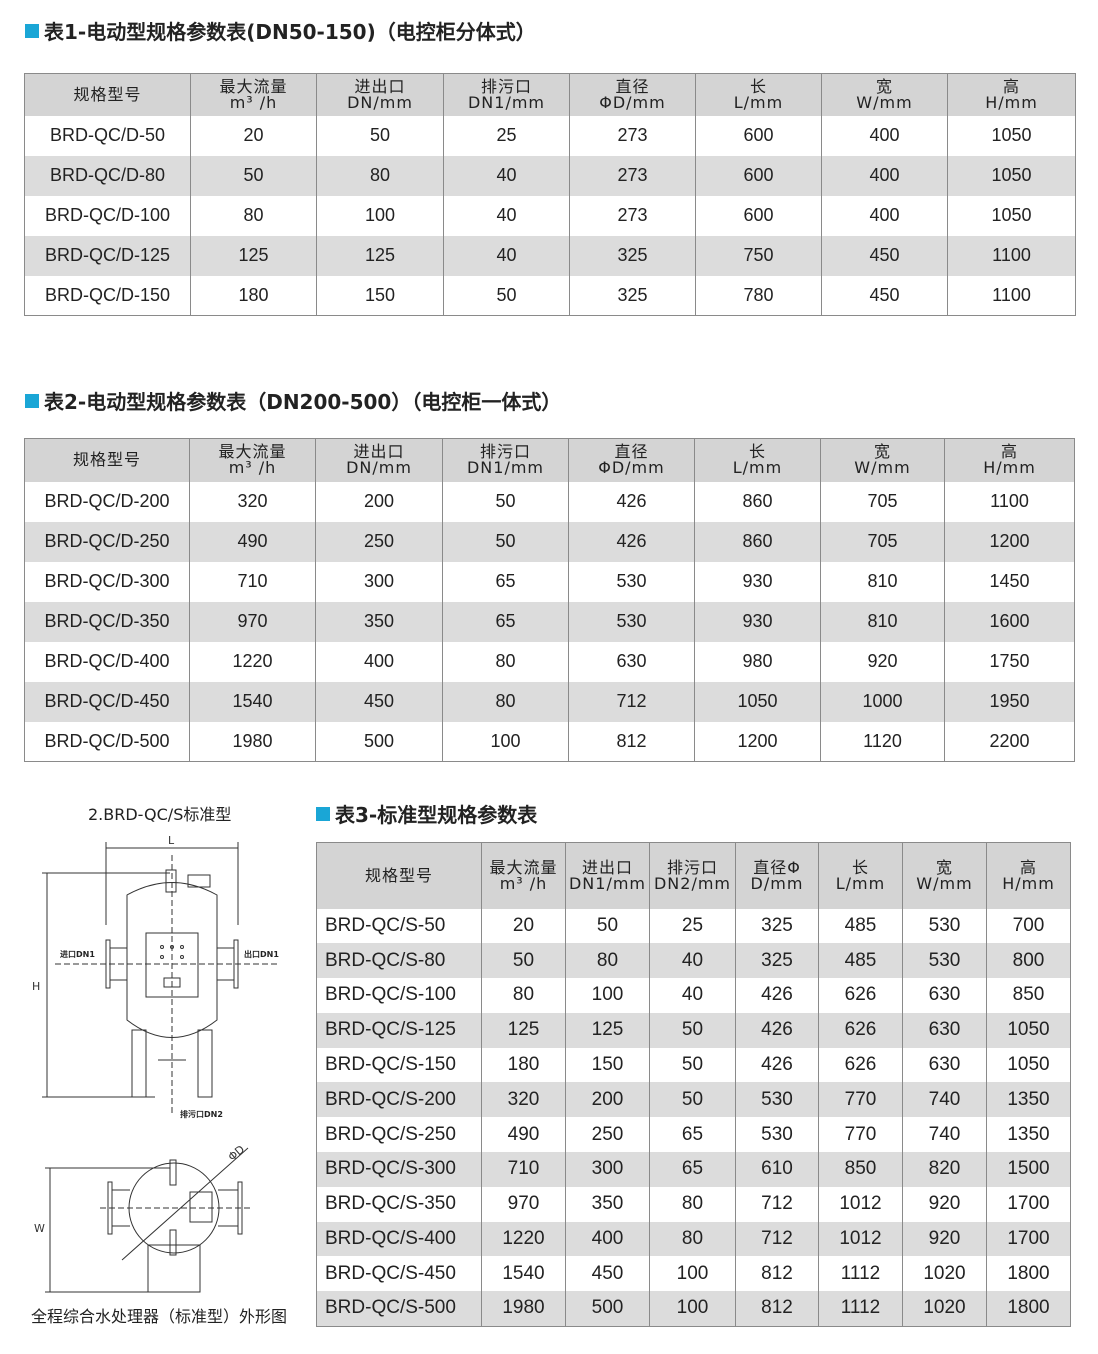  What do you see at coordinates (549, 541) in the screenshot?
I see `table-row: BRD-QC/D-250 490 250 50 426 860 705 1200` at bounding box center [549, 541].